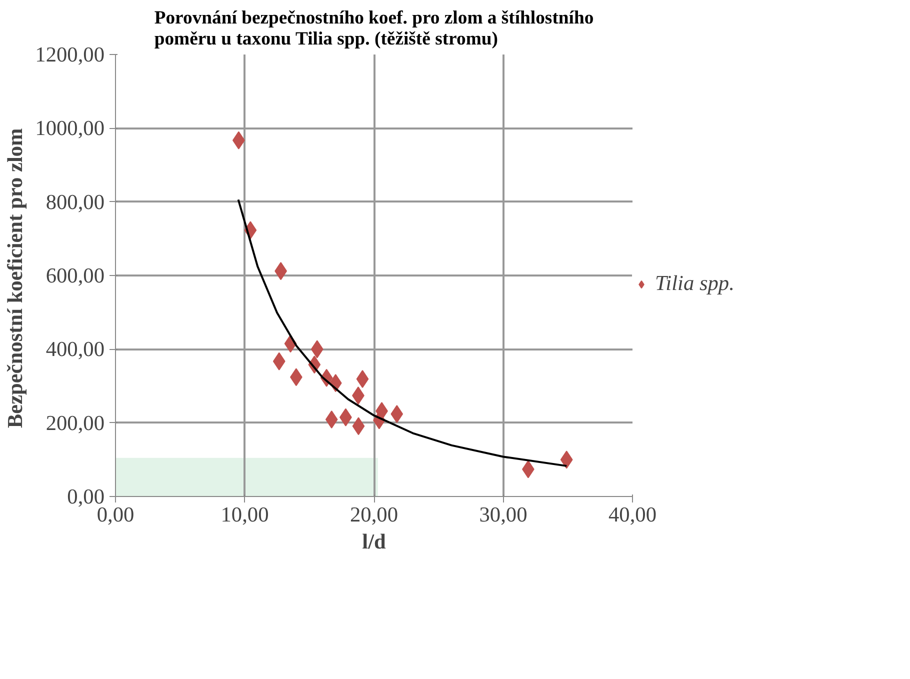  Describe the element at coordinates (70, 128) in the screenshot. I see `y-tick-label: 1000,00` at that location.